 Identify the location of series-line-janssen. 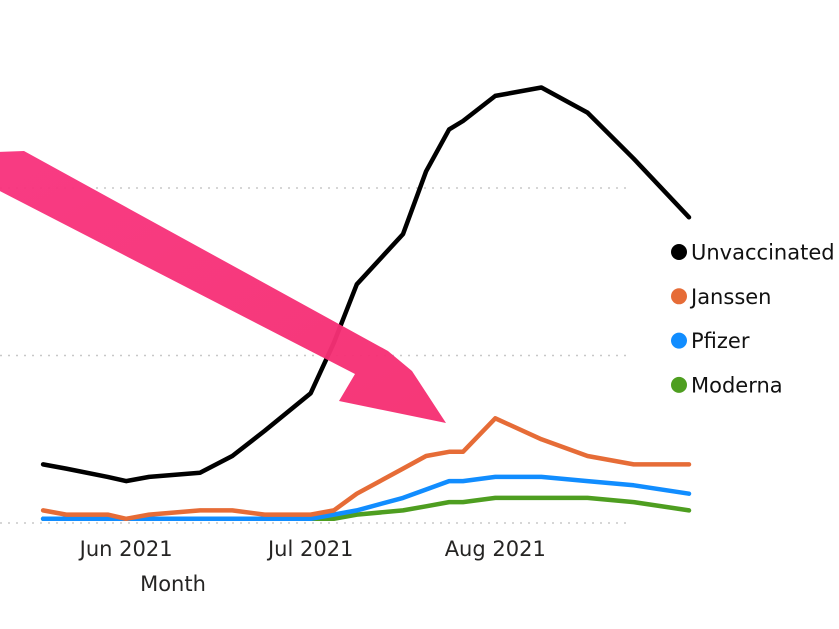
(366, 469).